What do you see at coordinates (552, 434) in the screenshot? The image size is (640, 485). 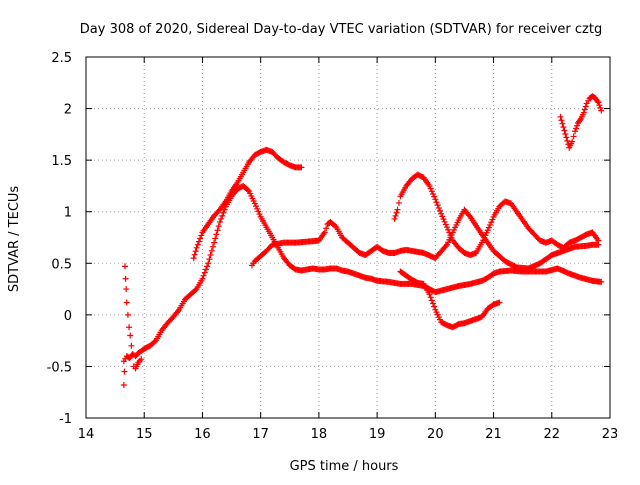 I see `x-tick-label: 22` at bounding box center [552, 434].